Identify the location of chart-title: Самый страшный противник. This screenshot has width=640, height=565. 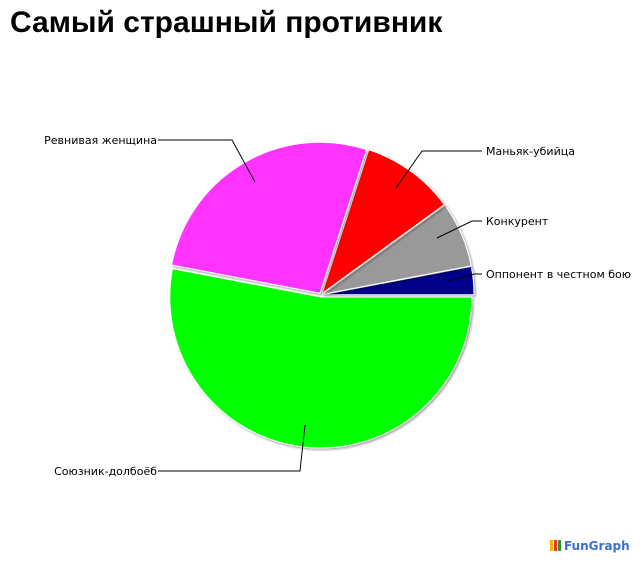
(226, 22).